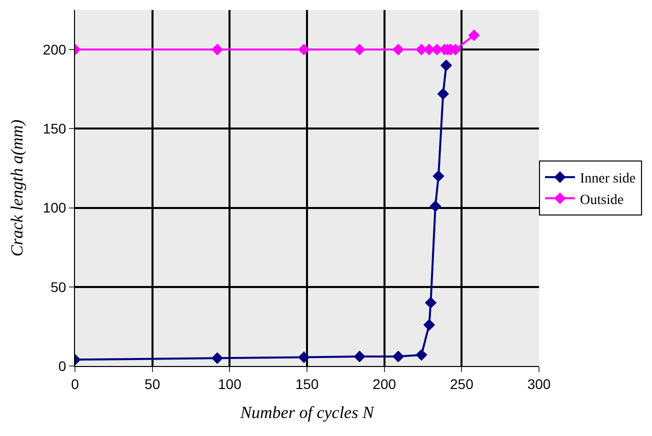 The image size is (652, 436). Describe the element at coordinates (602, 200) in the screenshot. I see `legend-label: Outside` at that location.